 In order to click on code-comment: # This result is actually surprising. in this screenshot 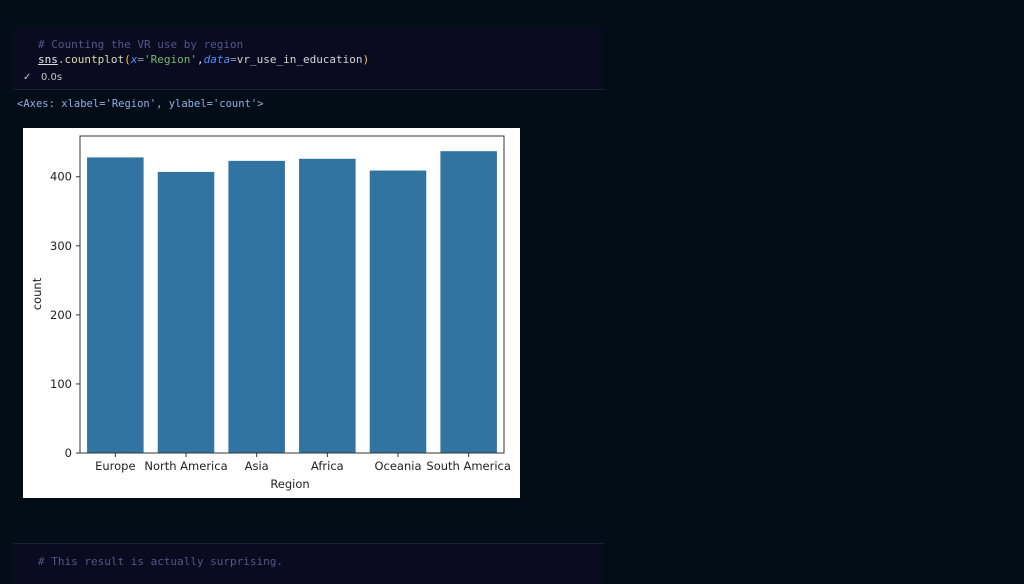, I will do `click(161, 561)`.